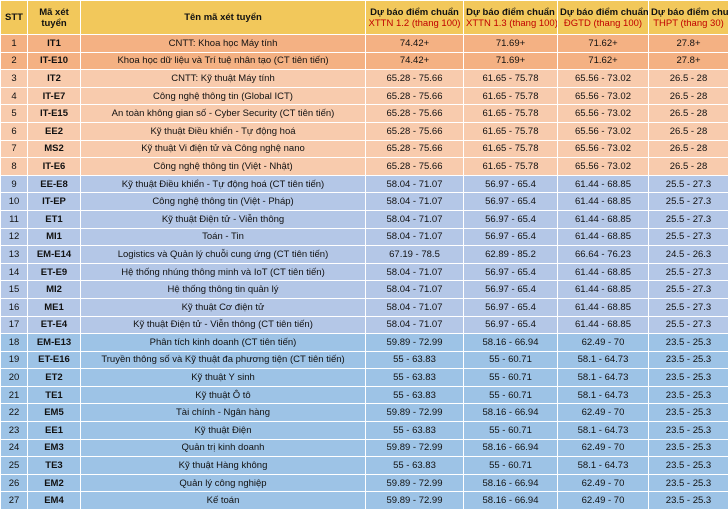 This screenshot has height=510, width=728. I want to click on cell-stt: 10, so click(14, 202).